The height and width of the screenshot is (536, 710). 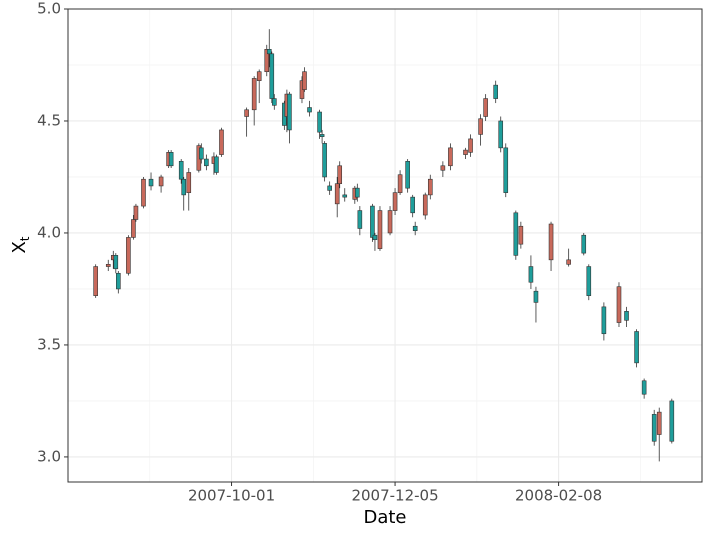 What do you see at coordinates (231, 496) in the screenshot?
I see `x-tick-label: 2007-10-01` at bounding box center [231, 496].